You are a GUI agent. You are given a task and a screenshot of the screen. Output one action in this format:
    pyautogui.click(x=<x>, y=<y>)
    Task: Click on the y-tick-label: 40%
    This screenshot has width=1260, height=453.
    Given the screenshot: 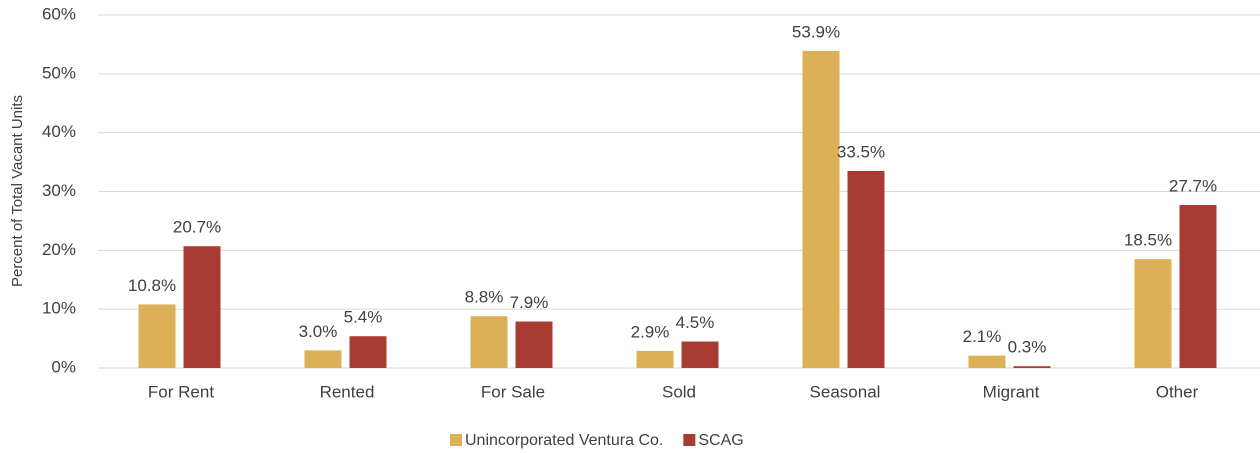 What is the action you would take?
    pyautogui.click(x=59, y=131)
    